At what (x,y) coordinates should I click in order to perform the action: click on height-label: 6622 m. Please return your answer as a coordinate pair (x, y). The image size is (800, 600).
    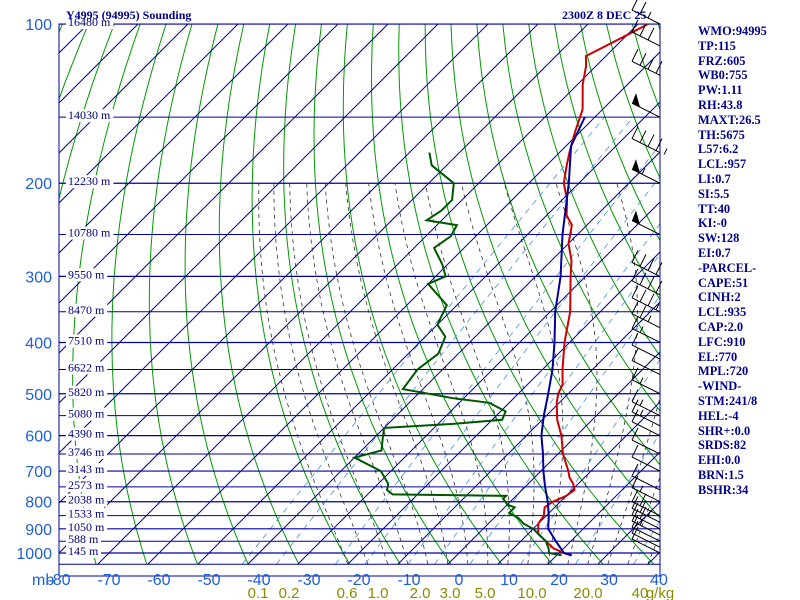
    Looking at the image, I should click on (86, 368).